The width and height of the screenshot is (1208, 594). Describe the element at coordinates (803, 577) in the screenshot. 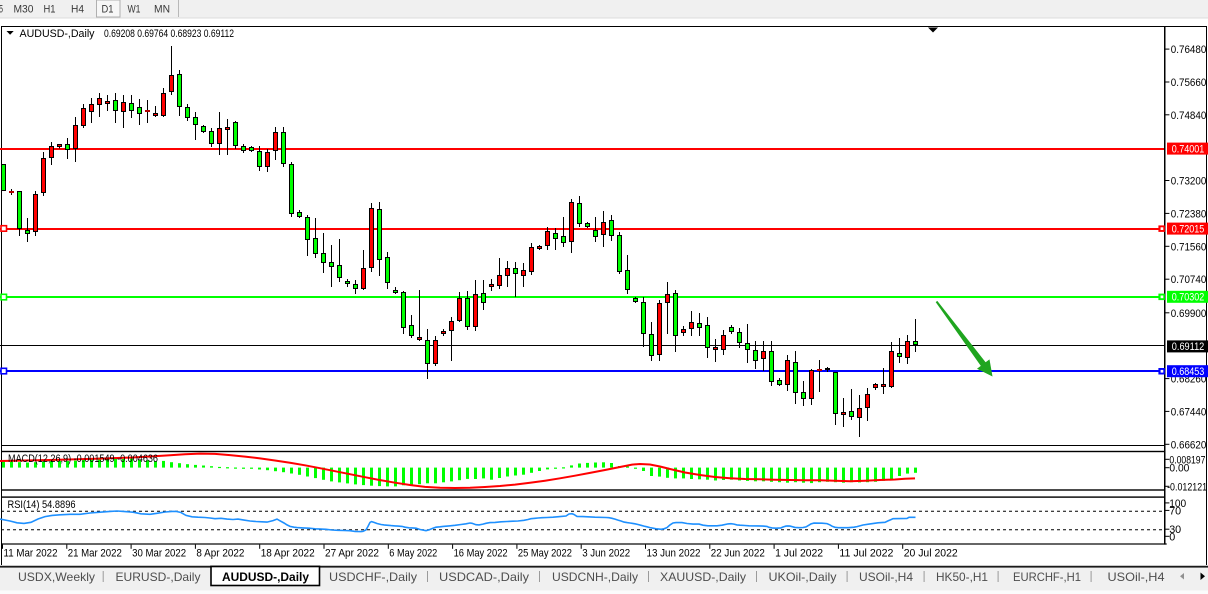

I see `svg-text: UKOil-,Daily` at that location.